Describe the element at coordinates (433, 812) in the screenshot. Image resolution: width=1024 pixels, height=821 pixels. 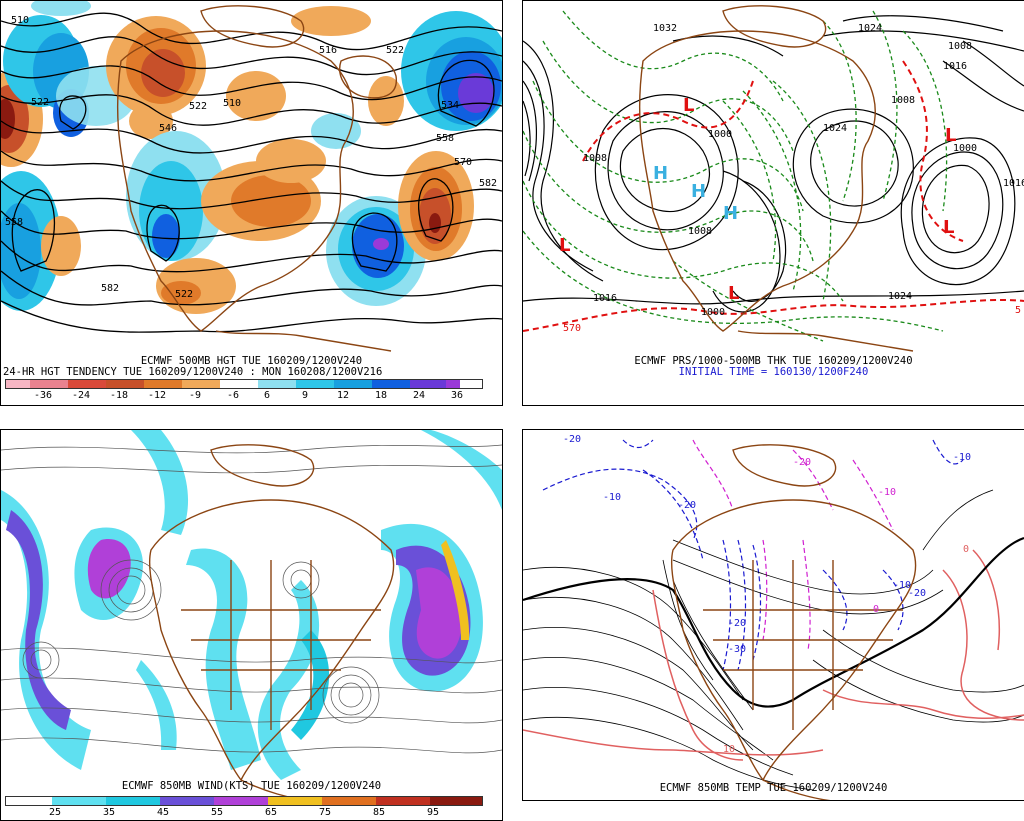
I see `legend-tick: 95` at that location.